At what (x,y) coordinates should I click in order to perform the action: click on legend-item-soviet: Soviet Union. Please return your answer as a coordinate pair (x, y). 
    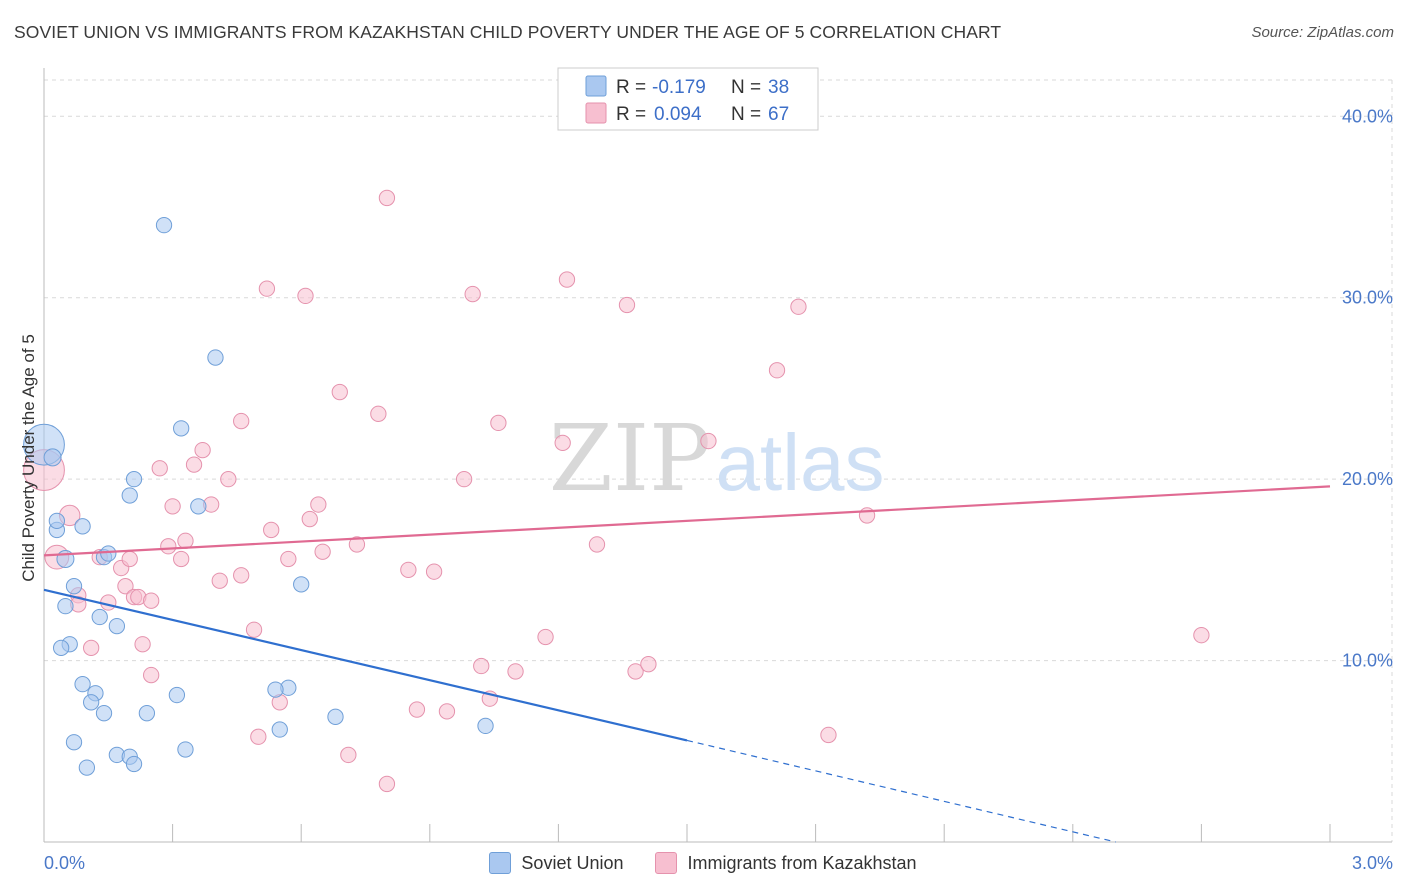
    Looking at the image, I should click on (556, 863).